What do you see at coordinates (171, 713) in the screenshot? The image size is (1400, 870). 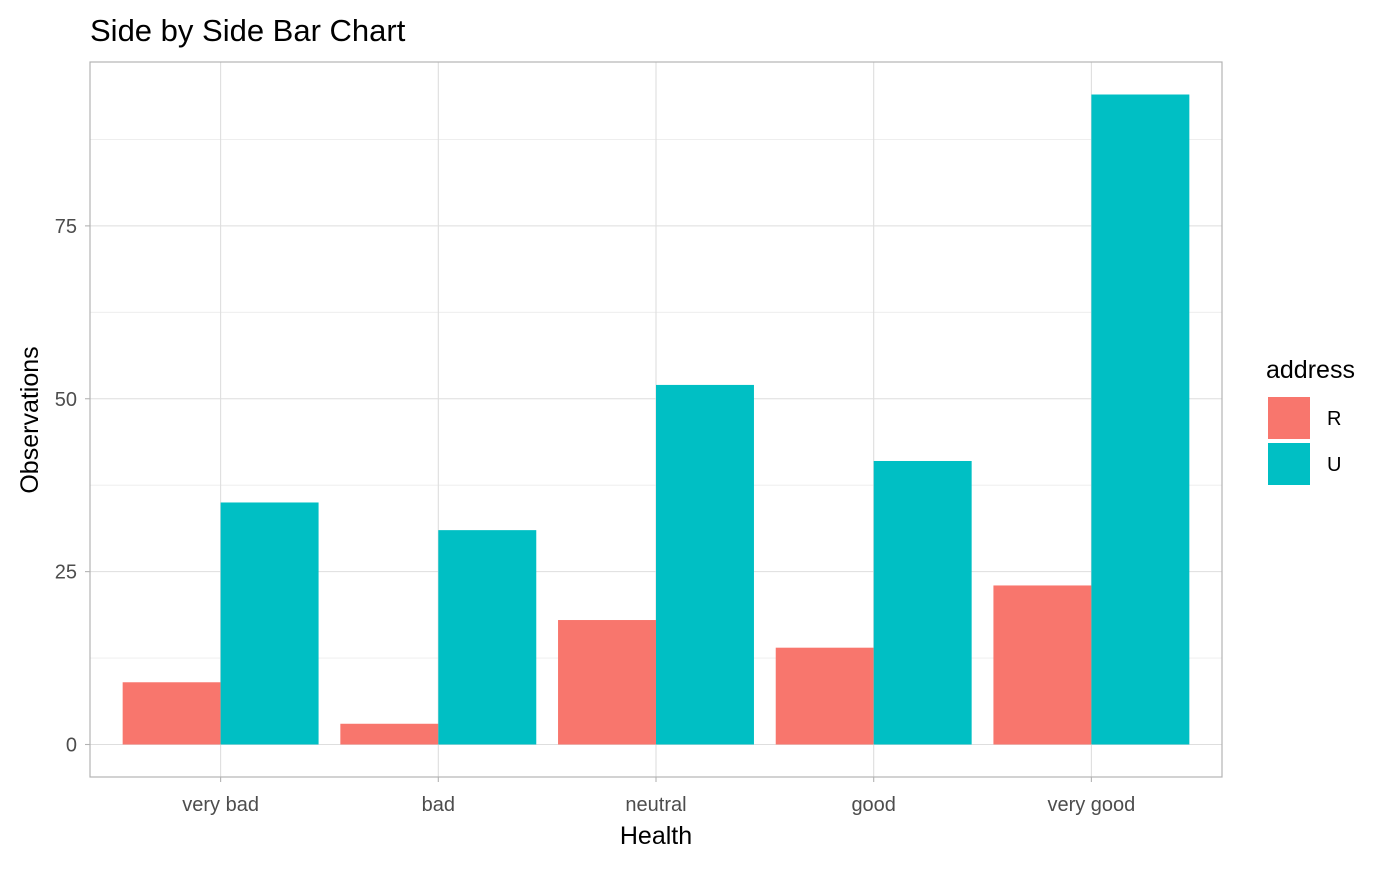 I see `bar-R-very-bad` at bounding box center [171, 713].